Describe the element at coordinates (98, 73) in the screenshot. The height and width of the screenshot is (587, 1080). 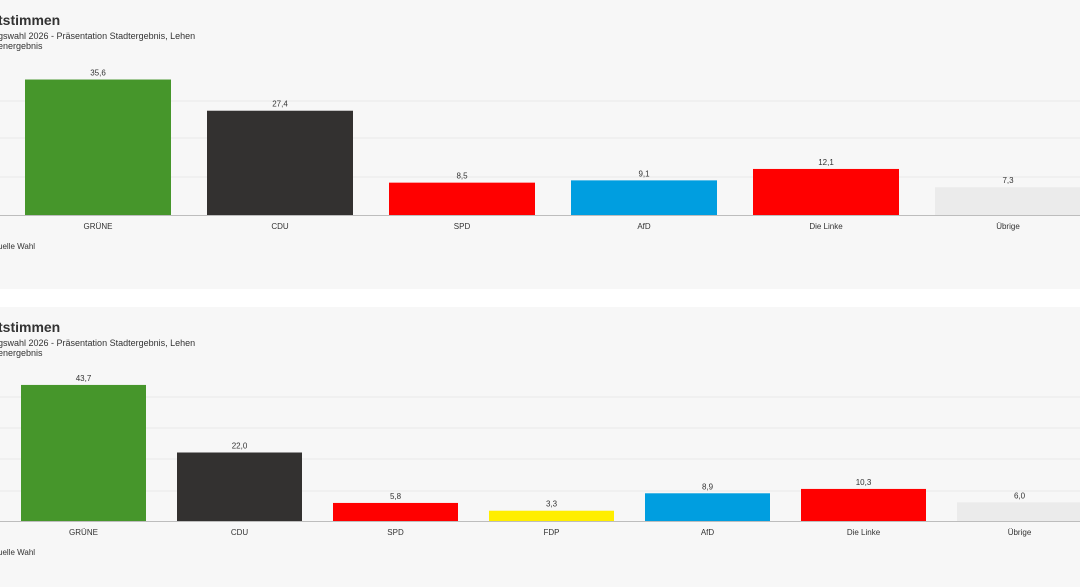
I see `data-label: 35,6` at that location.